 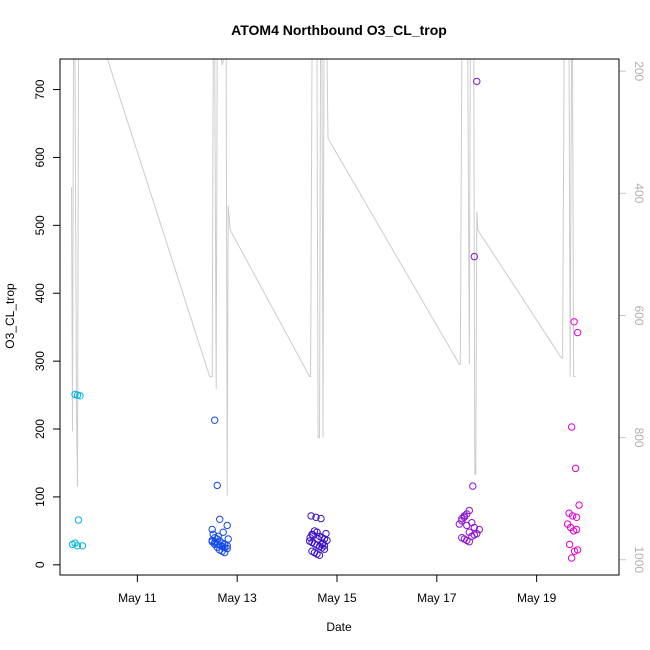 I want to click on right-tick-label: 800, so click(x=639, y=438).